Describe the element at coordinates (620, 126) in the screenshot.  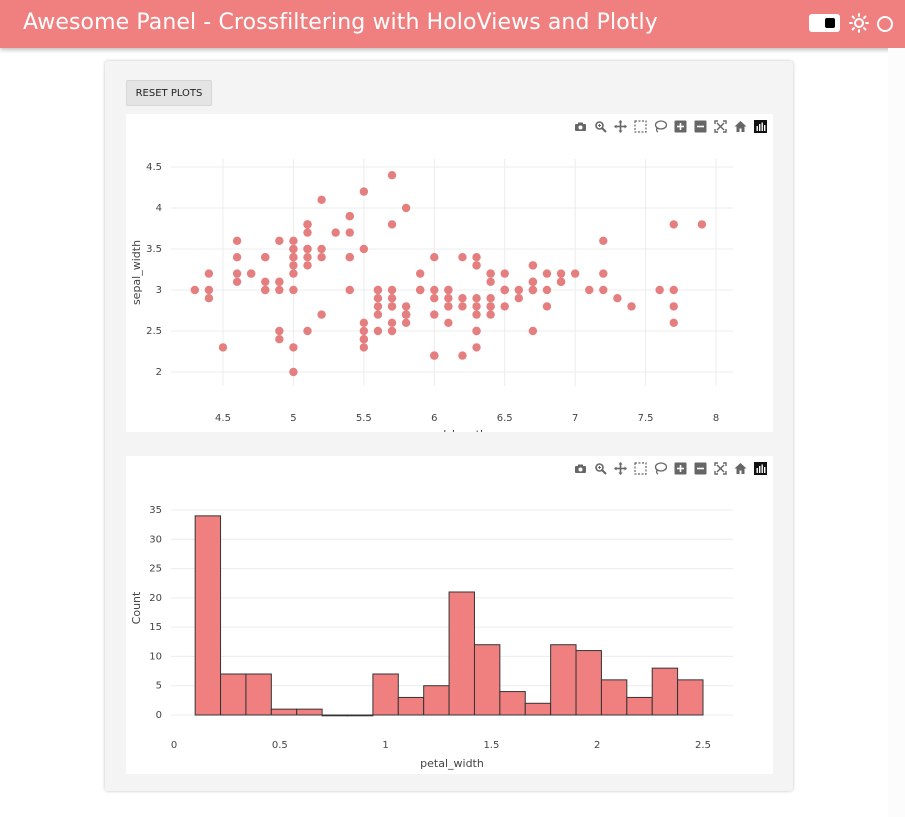
I see `pan-icon` at that location.